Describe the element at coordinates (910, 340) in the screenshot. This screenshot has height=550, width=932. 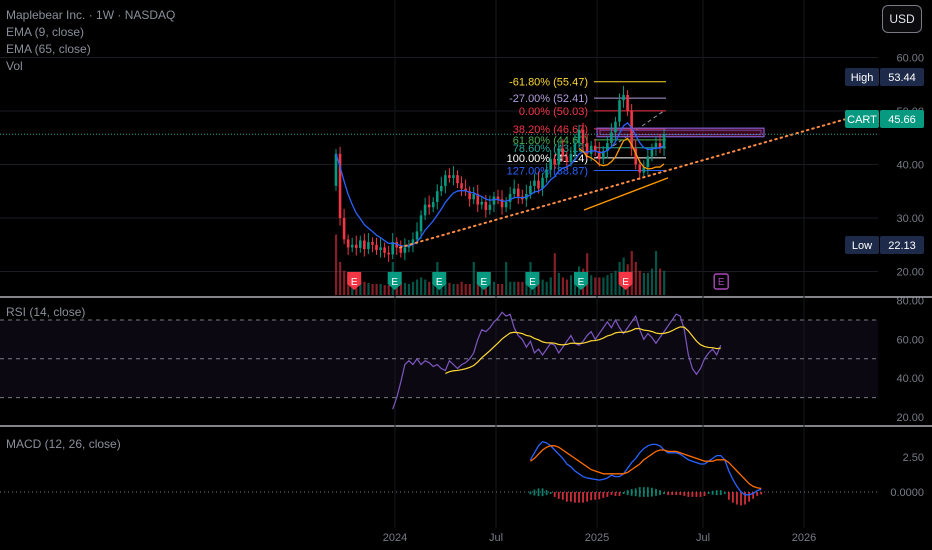
I see `rsi-tick-label: 60.00` at that location.